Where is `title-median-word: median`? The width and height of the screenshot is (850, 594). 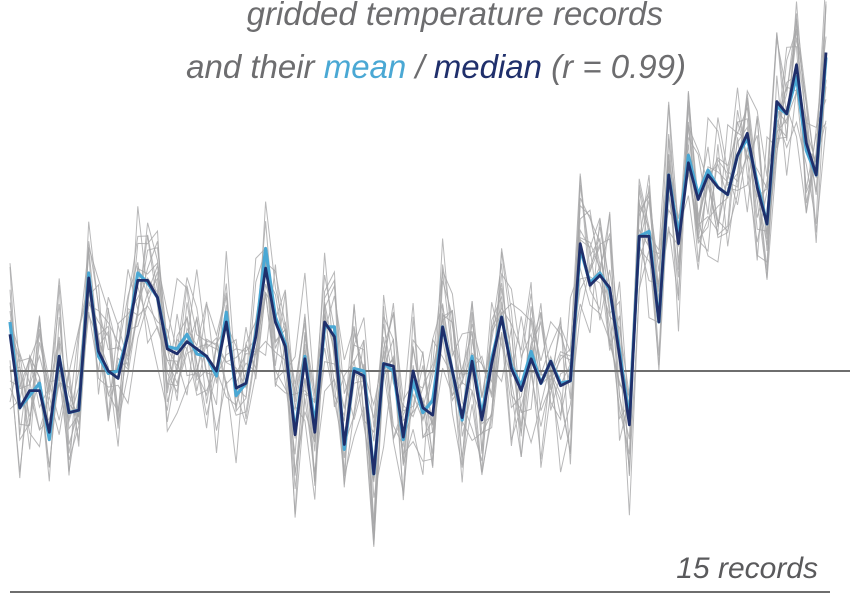
title-median-word: median is located at coordinates (488, 66).